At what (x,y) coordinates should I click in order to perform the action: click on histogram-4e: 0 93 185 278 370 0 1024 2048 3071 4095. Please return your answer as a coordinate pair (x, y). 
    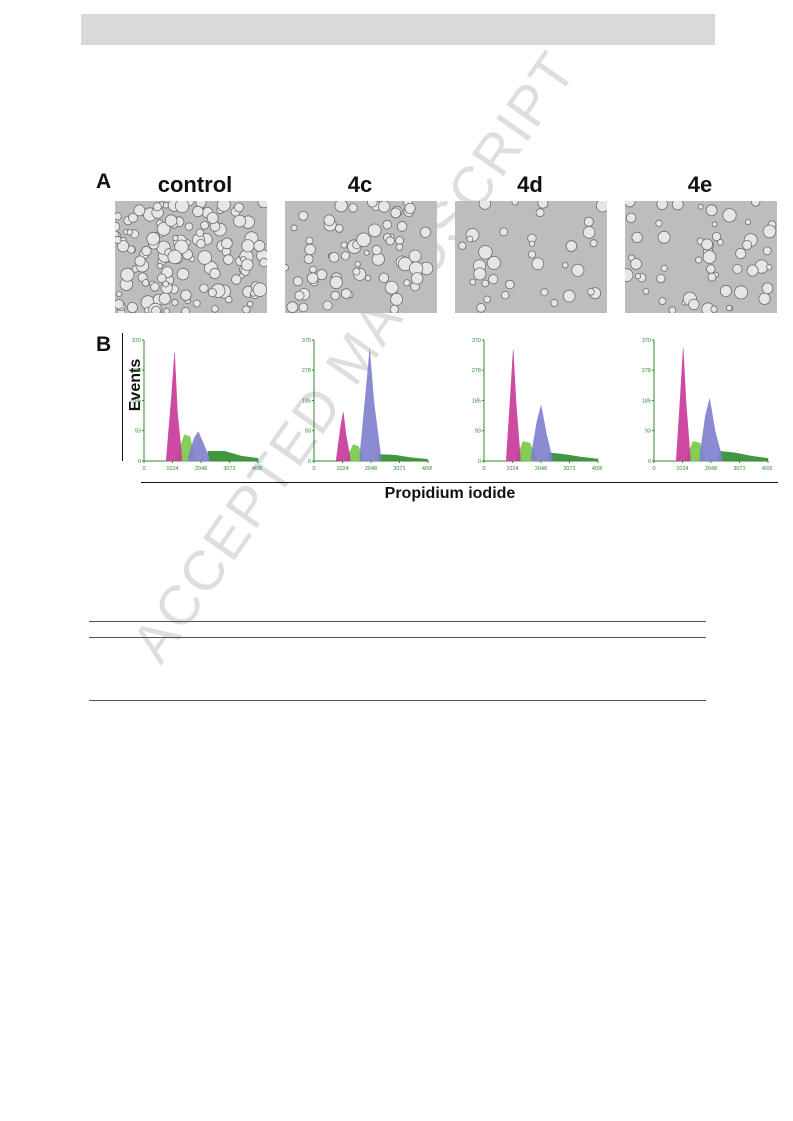
    Looking at the image, I should click on (703, 405).